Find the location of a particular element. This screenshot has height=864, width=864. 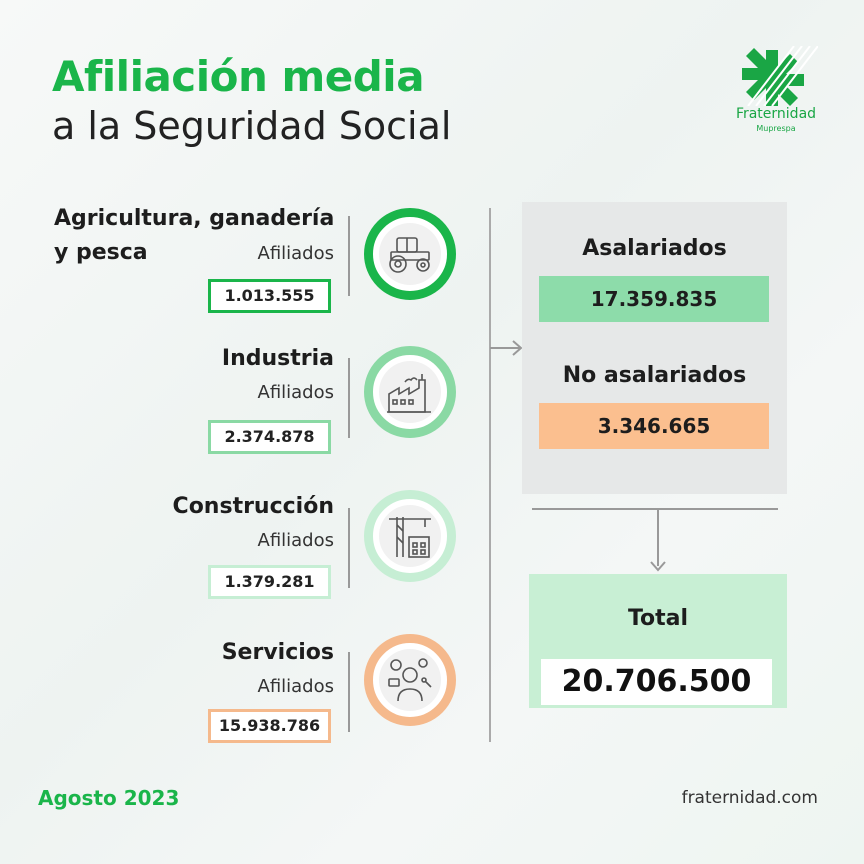

sector-name-line2: y pesca is located at coordinates (101, 252).